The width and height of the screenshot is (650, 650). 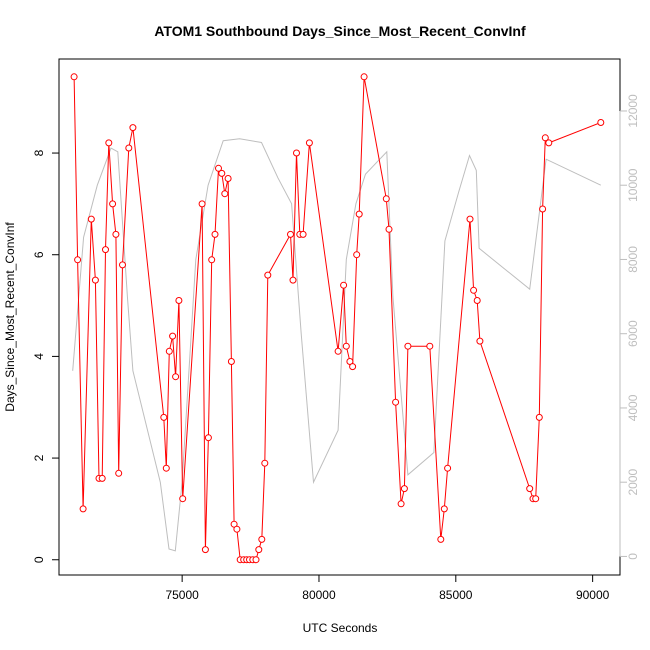 What do you see at coordinates (39, 457) in the screenshot?
I see `y-tick-label-1: 2` at bounding box center [39, 457].